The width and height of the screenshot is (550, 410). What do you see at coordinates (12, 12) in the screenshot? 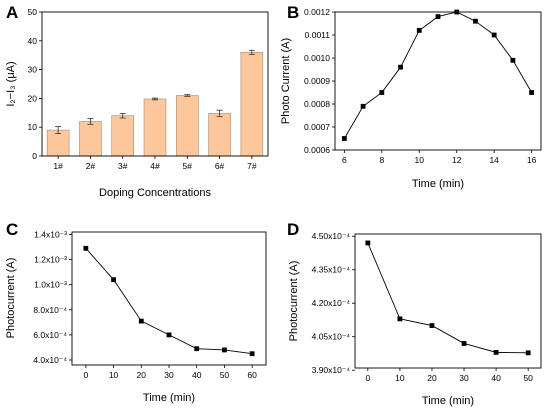
I see `panel-letter-a: A` at bounding box center [12, 12].